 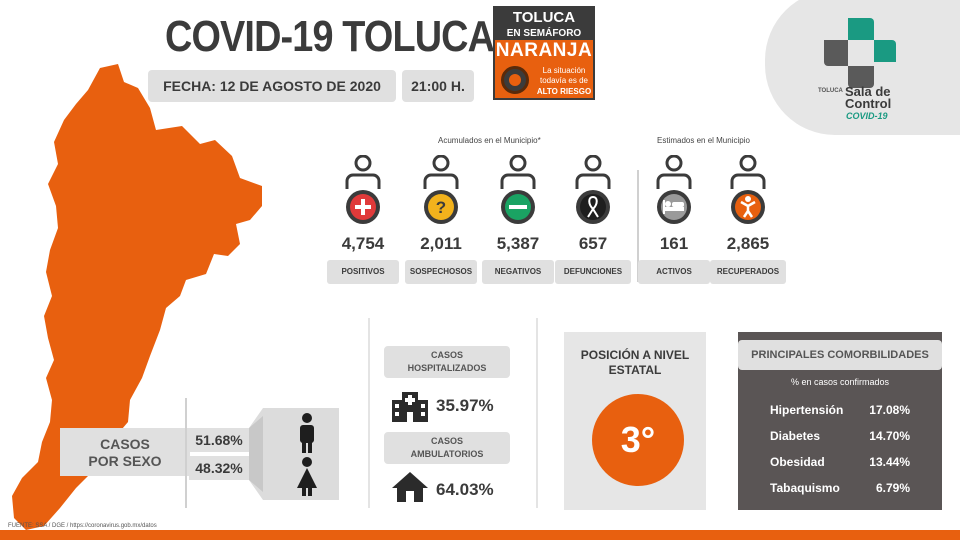 I want to click on hospital-icon, so click(x=410, y=407).